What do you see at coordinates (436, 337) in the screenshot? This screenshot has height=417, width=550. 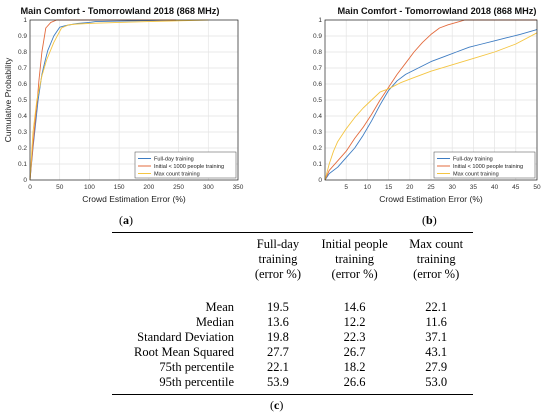 I see `table-cell: 37.1` at bounding box center [436, 337].